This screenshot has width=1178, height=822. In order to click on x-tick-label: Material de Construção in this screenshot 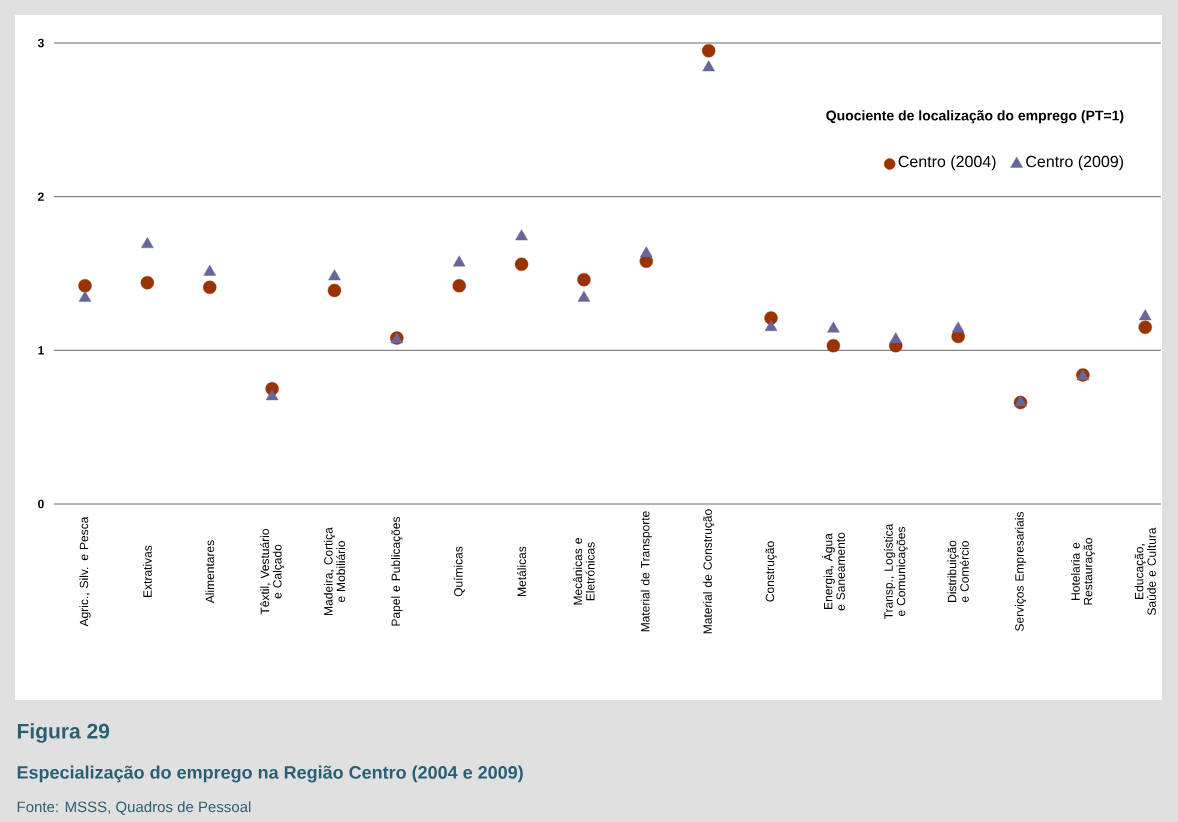, I will do `click(709, 571)`.